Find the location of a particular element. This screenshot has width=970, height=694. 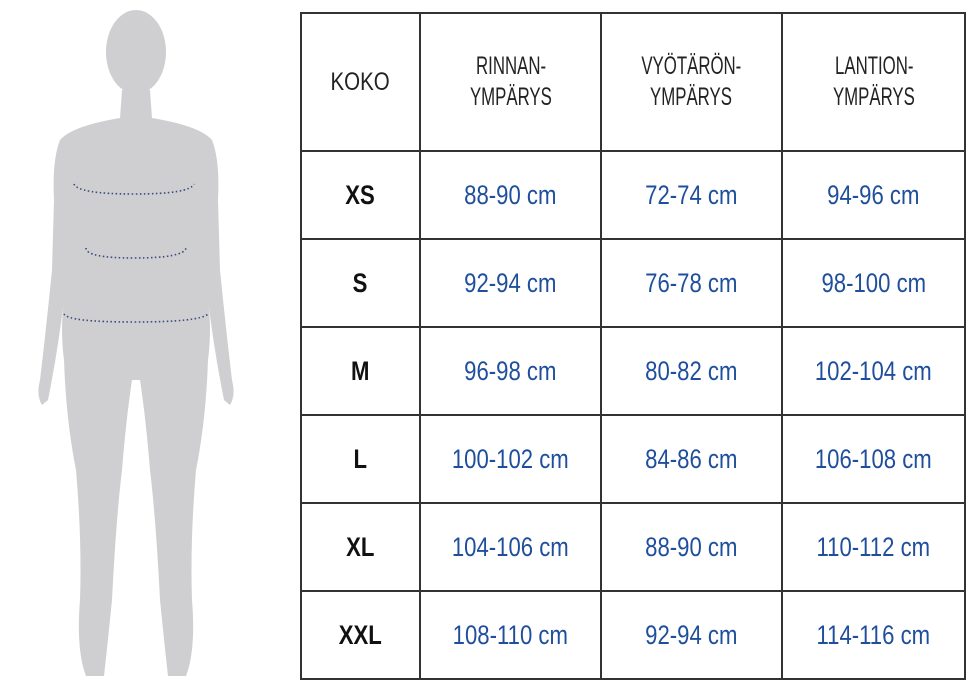

waist-cell-text: 92-94 cm is located at coordinates (691, 634).